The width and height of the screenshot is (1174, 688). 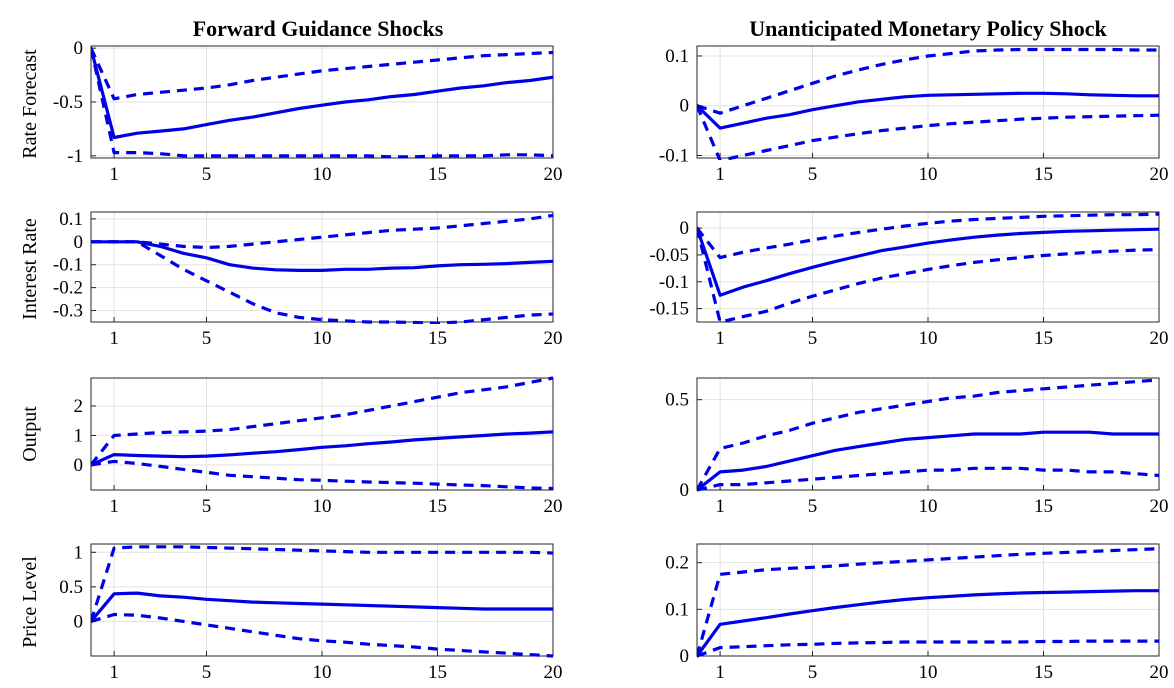 What do you see at coordinates (30, 269) in the screenshot?
I see `row-label-interest-rate: Interest Rate` at bounding box center [30, 269].